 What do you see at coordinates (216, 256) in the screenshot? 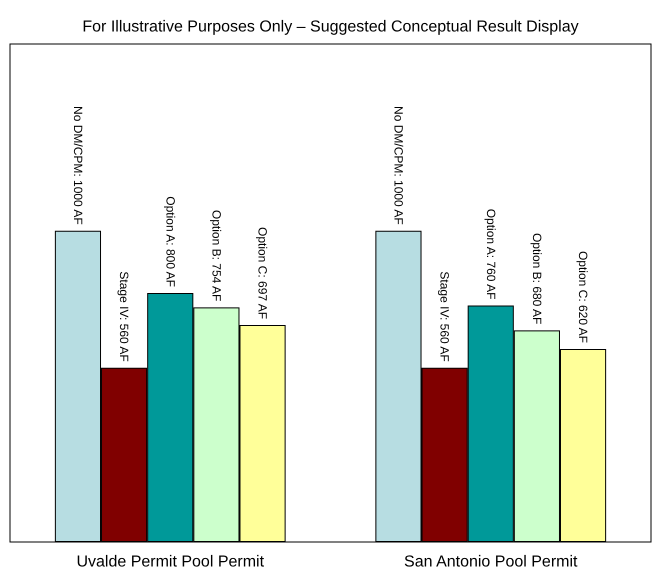
I see `data-label: Option B: 754 AF` at bounding box center [216, 256].